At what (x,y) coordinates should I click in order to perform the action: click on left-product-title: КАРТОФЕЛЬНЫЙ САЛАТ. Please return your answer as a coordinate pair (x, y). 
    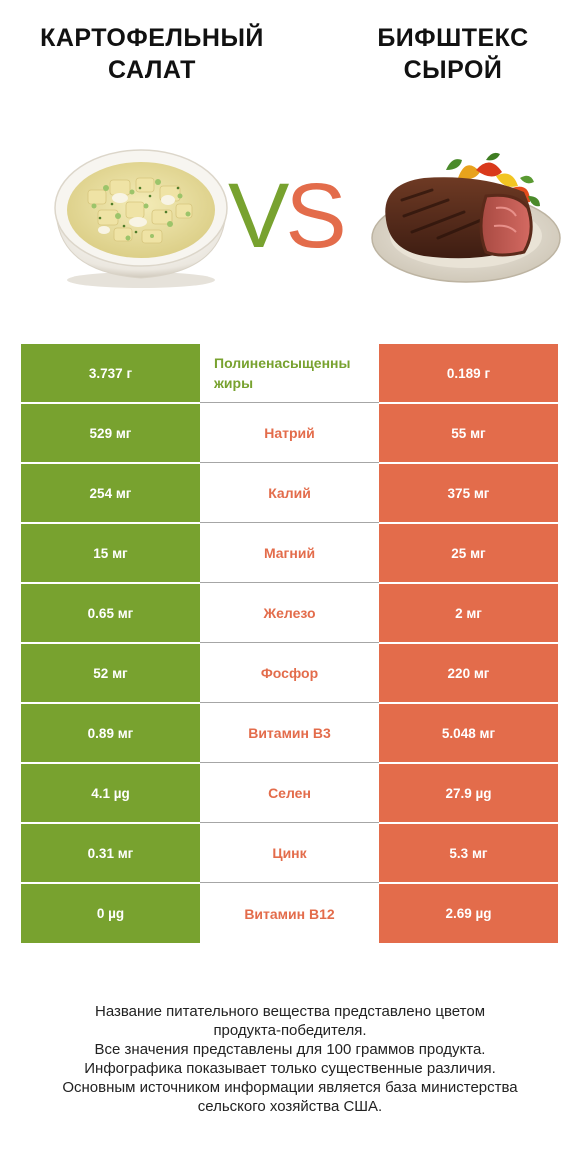
    Looking at the image, I should click on (152, 54).